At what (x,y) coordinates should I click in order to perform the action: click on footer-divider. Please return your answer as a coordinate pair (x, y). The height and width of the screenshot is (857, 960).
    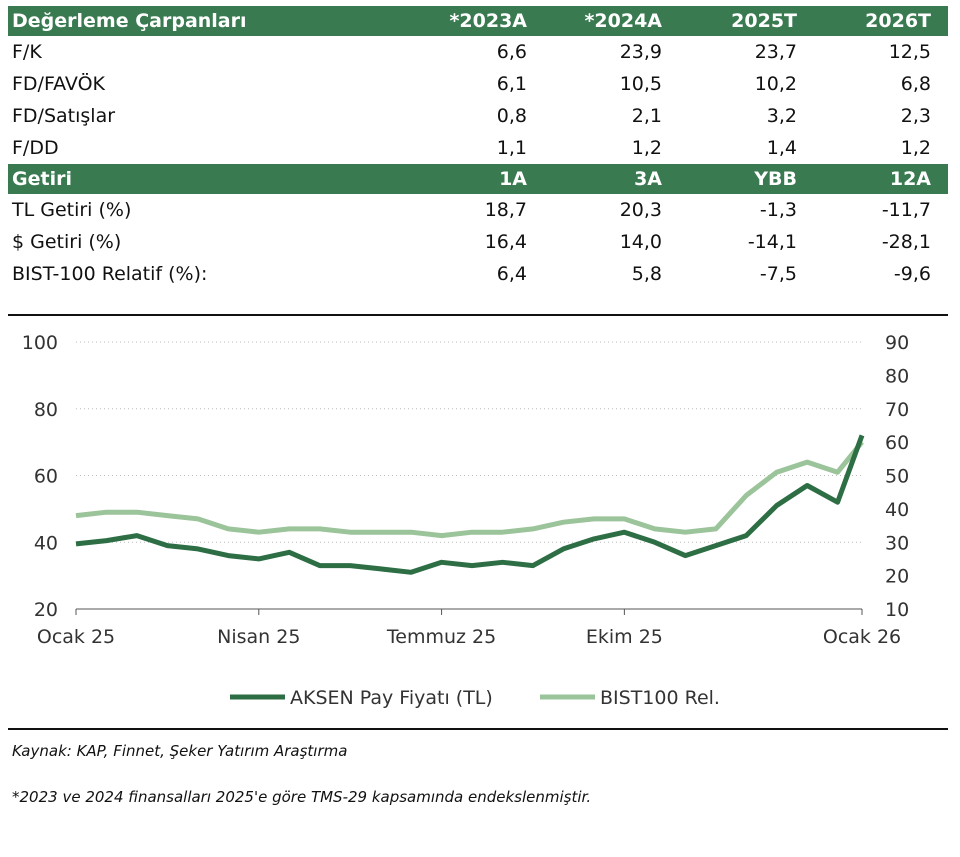
    Looking at the image, I should click on (478, 729).